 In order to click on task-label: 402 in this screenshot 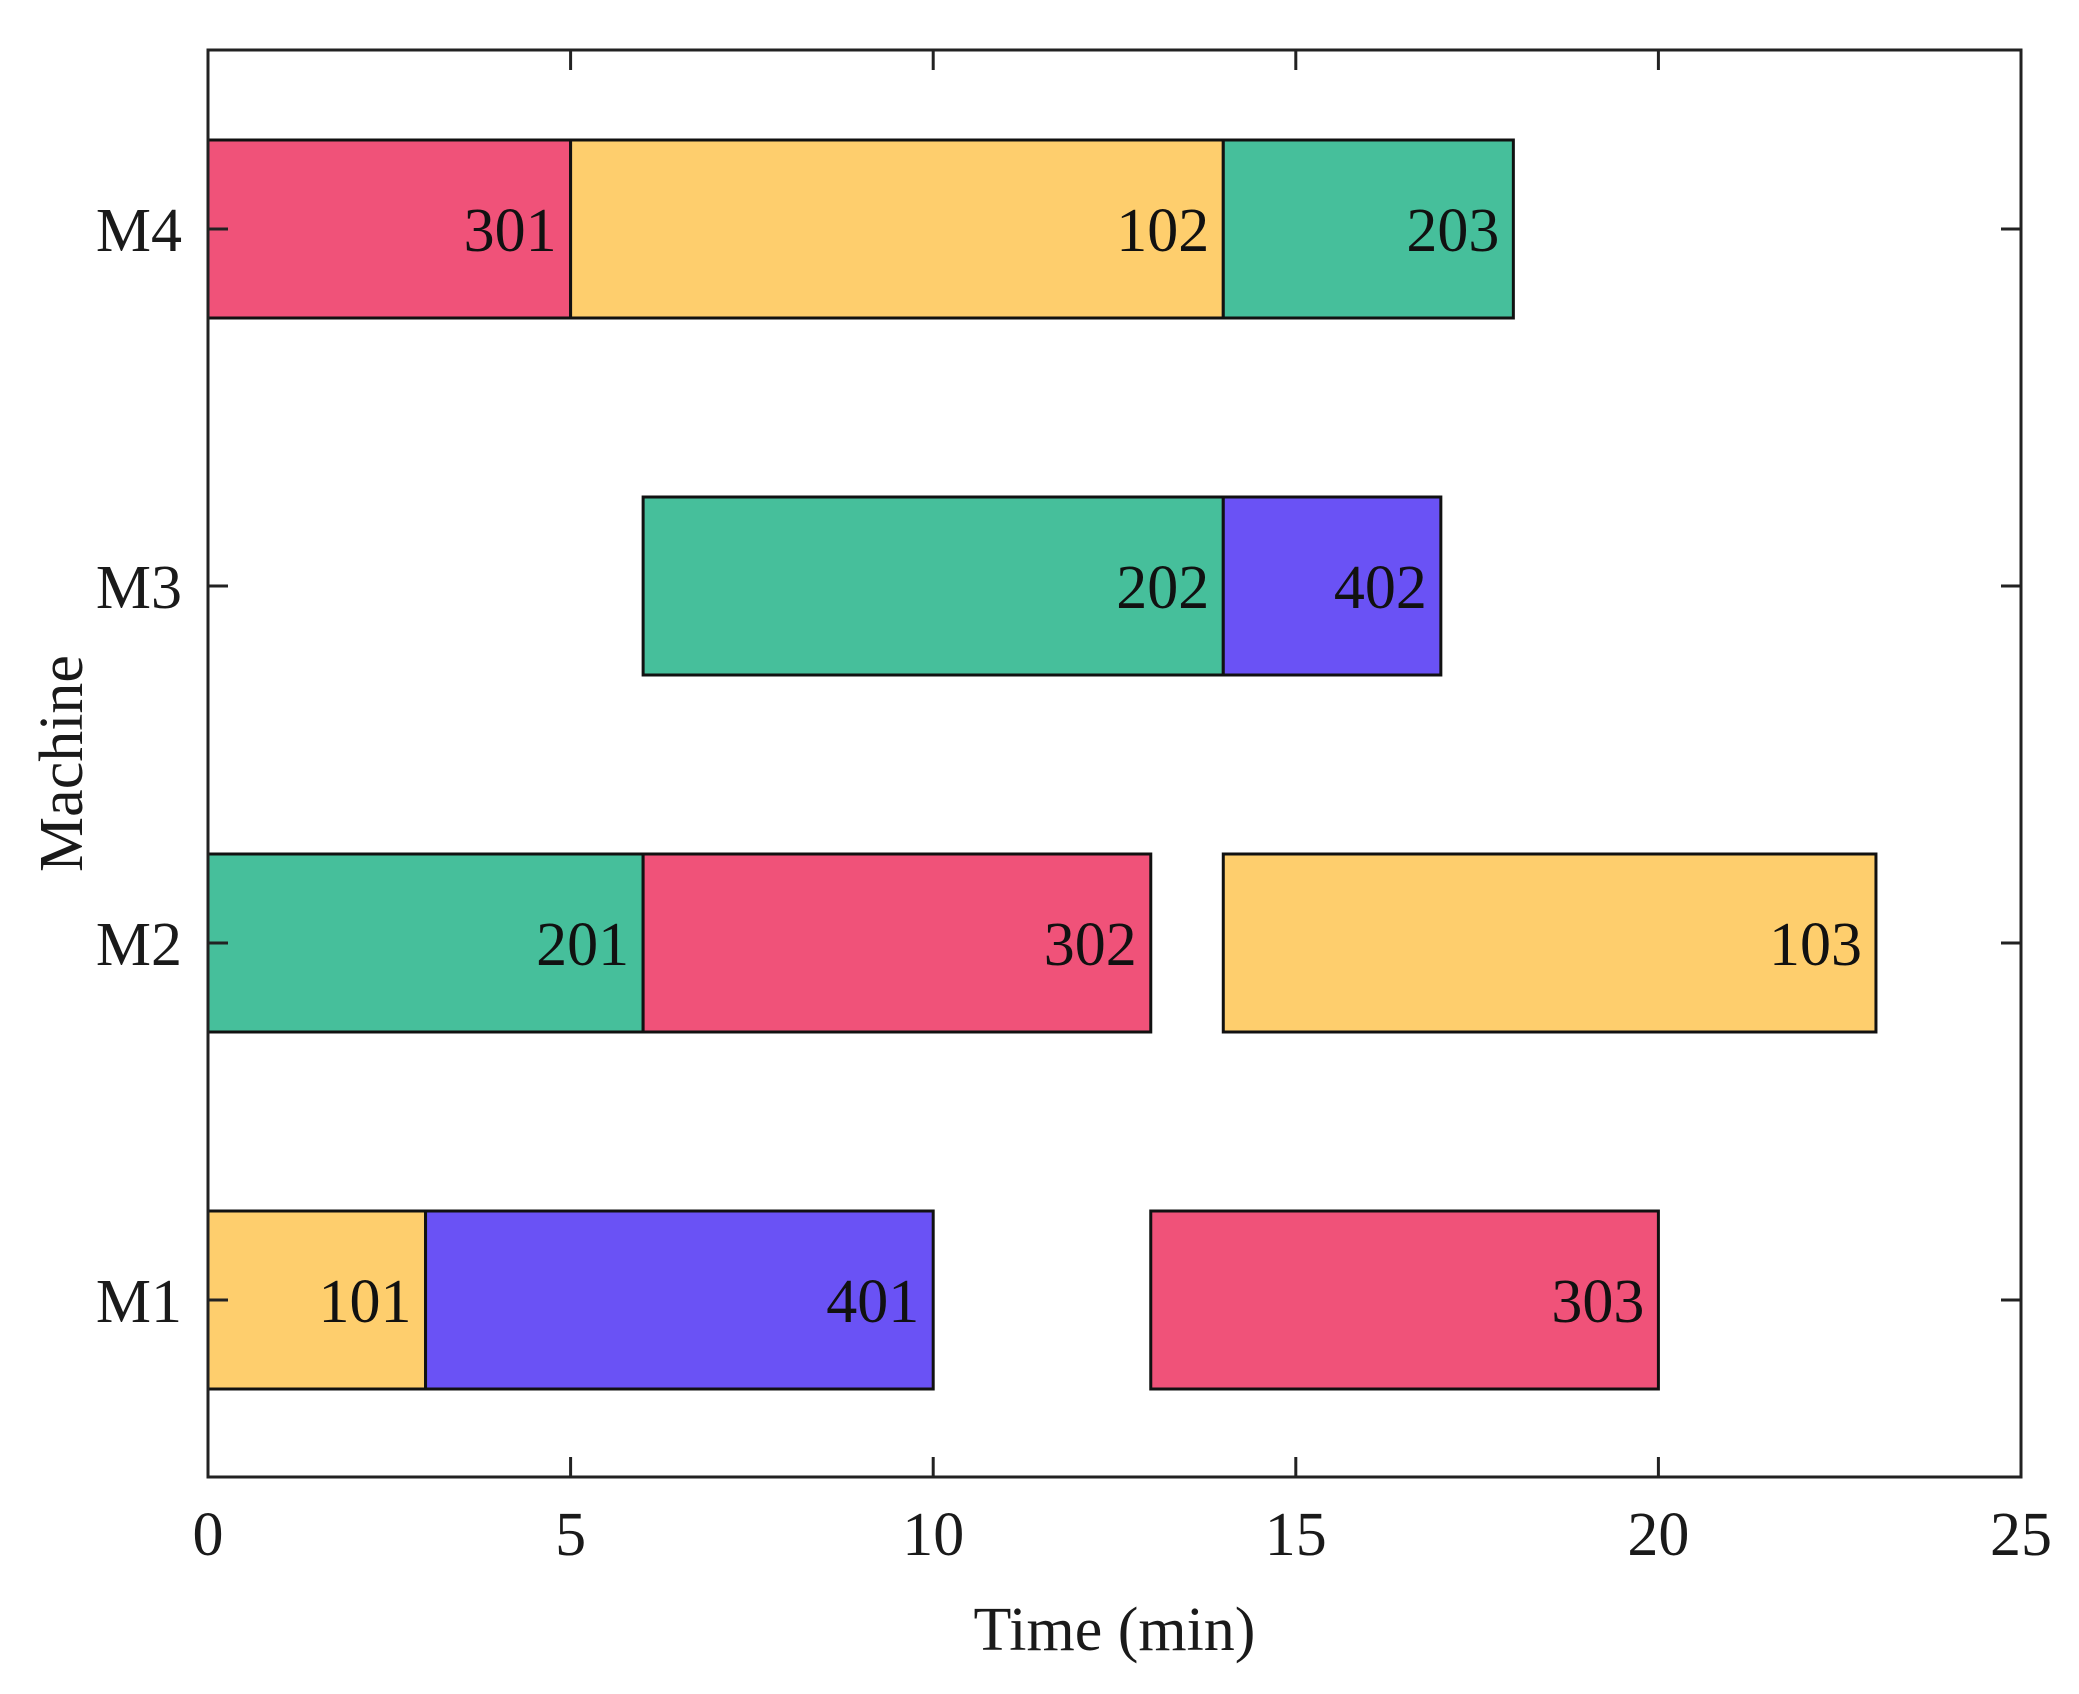, I will do `click(1380, 588)`.